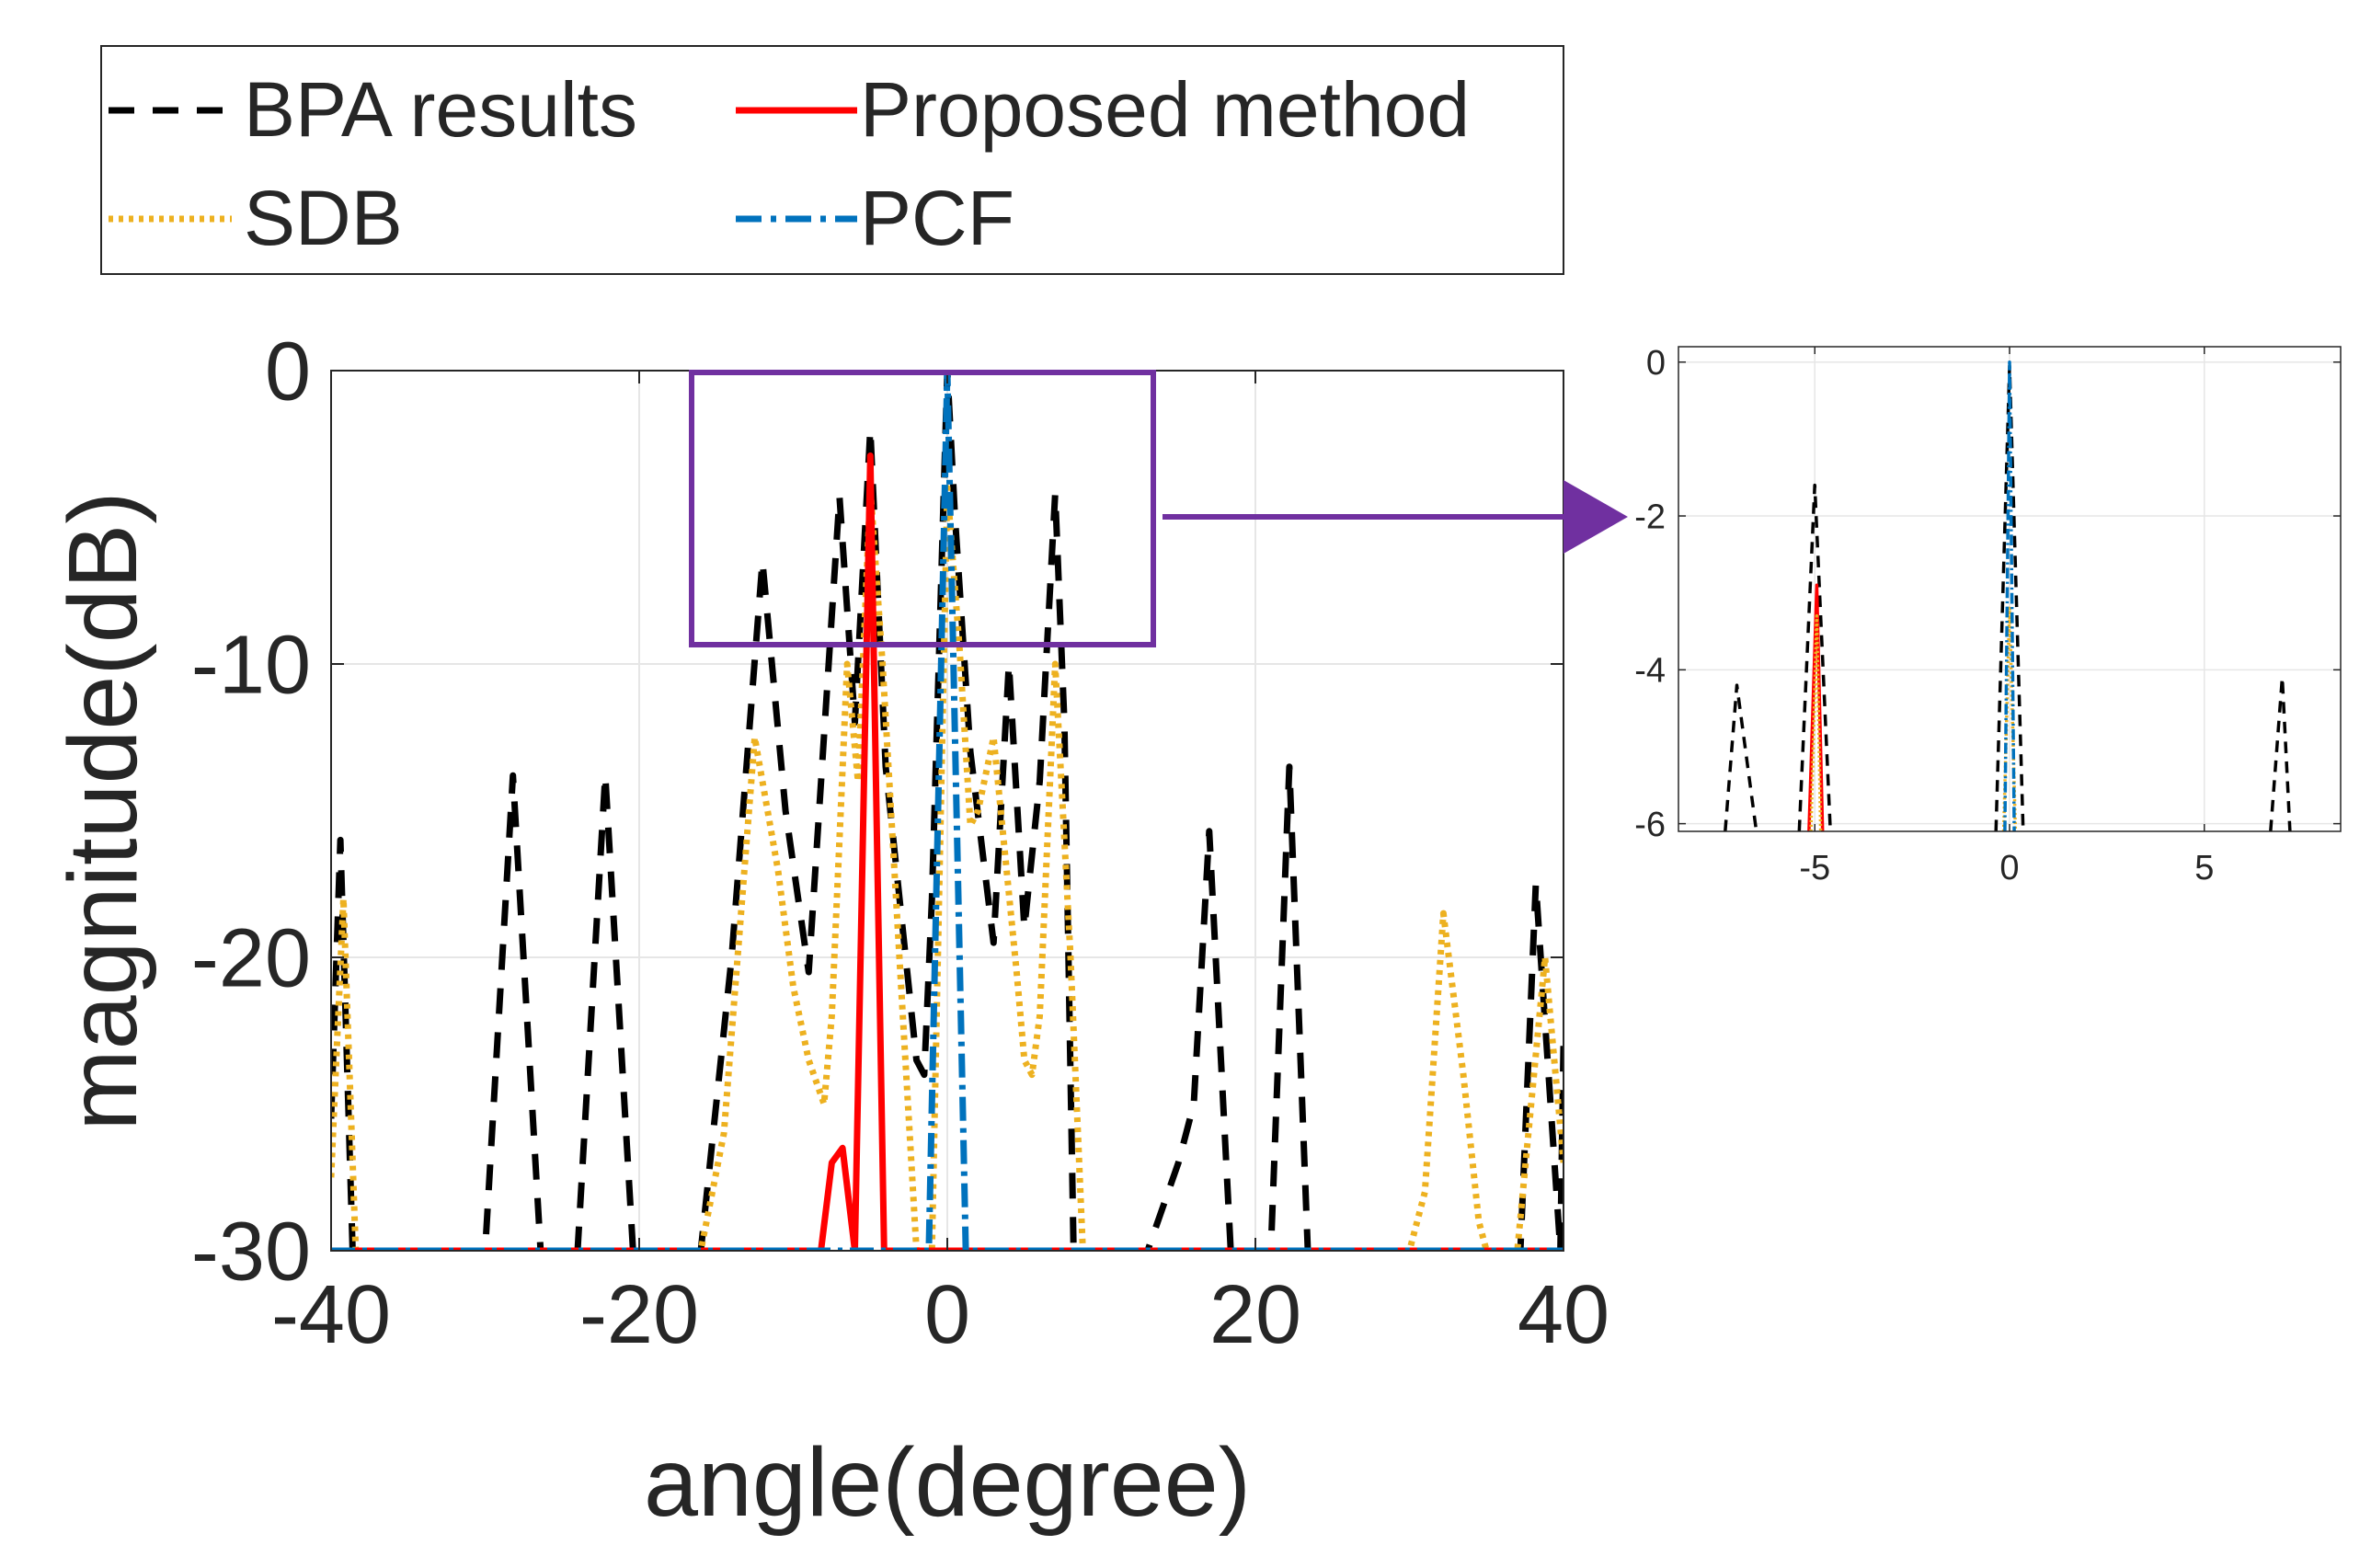 Image resolution: width=2371 pixels, height=1568 pixels. What do you see at coordinates (1650, 825) in the screenshot?
I see `inset-y-tick-label-3: -6` at bounding box center [1650, 825].